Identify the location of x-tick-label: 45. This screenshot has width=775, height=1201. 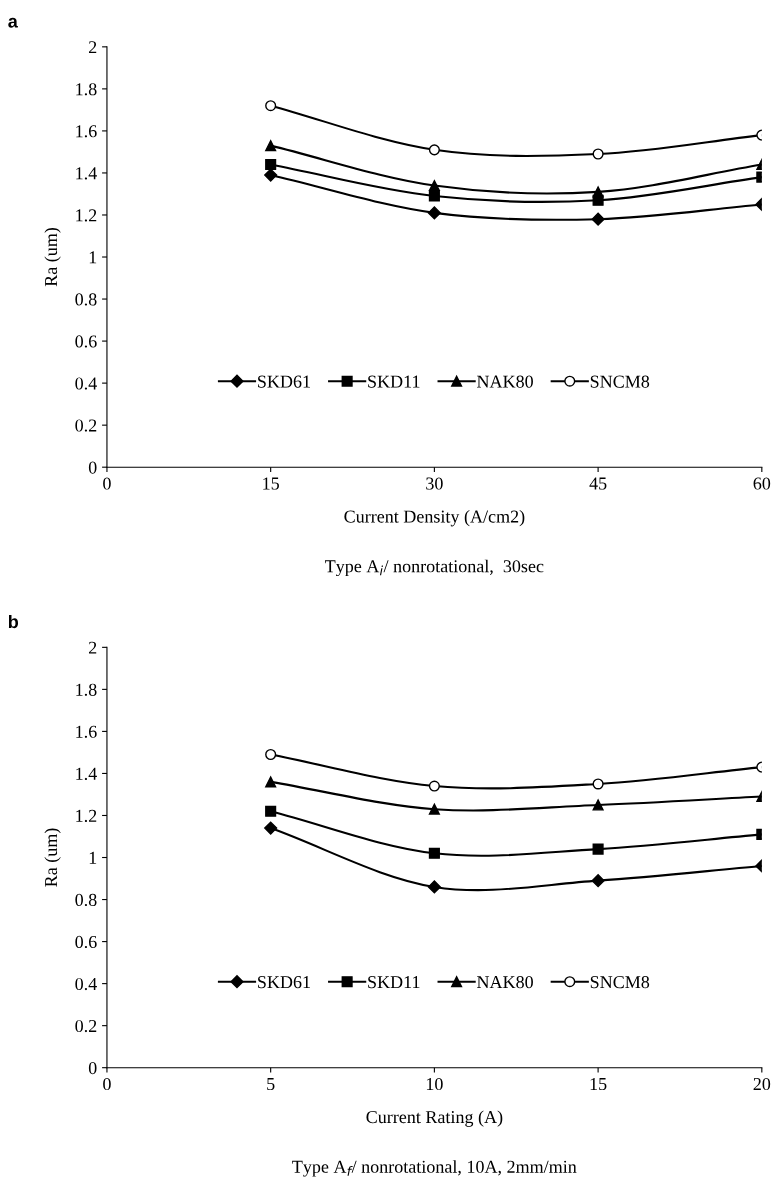
(598, 483).